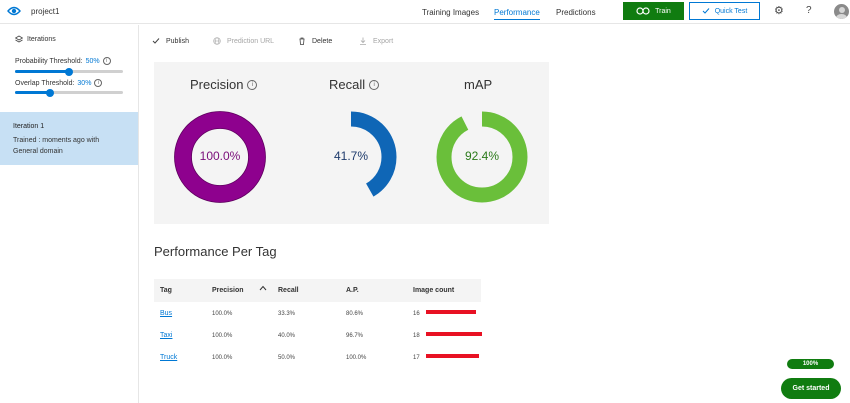 The width and height of the screenshot is (850, 403). What do you see at coordinates (69, 92) in the screenshot?
I see `overlap-threshold-slider` at bounding box center [69, 92].